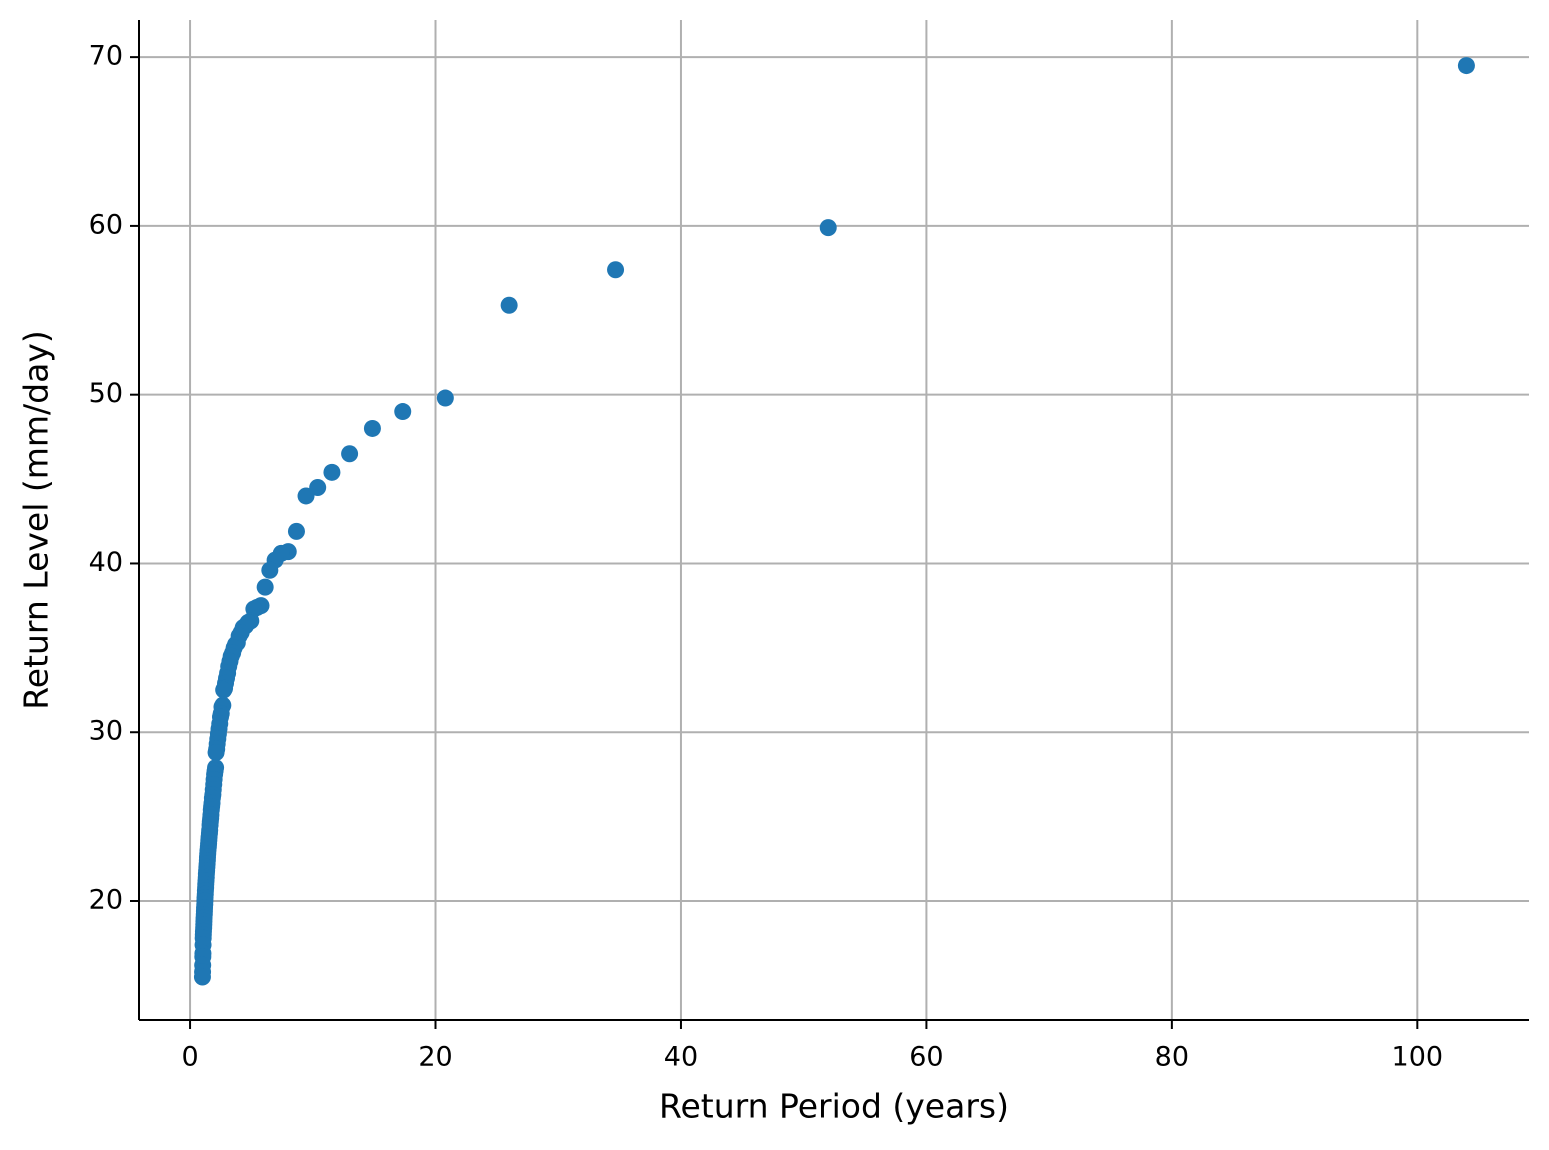 The image size is (1549, 1150). What do you see at coordinates (106, 562) in the screenshot?
I see `y-tick-label: 40` at bounding box center [106, 562].